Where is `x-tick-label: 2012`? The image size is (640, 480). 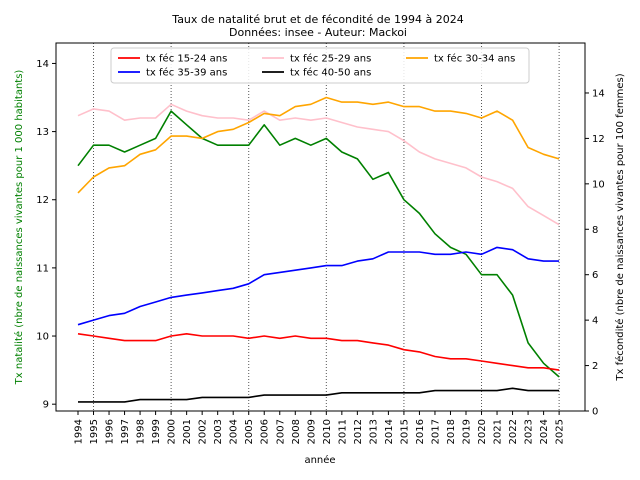 x-tick-label: 2012 is located at coordinates (358, 431).